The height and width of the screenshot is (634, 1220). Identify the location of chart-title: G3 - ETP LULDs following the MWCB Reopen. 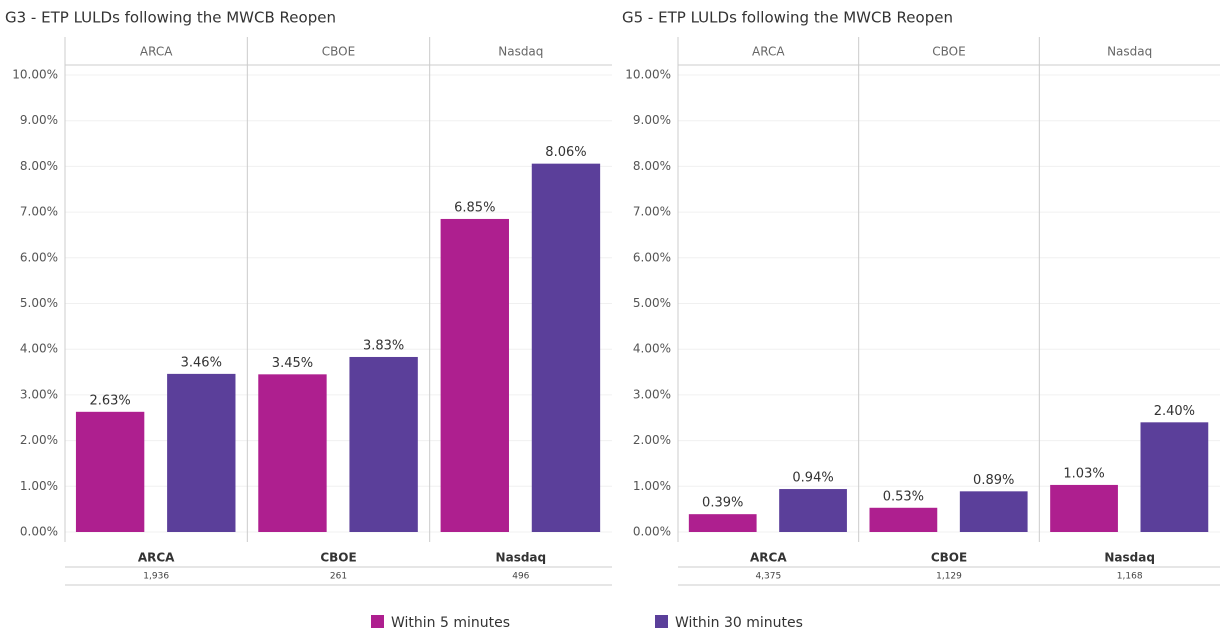
(170, 18).